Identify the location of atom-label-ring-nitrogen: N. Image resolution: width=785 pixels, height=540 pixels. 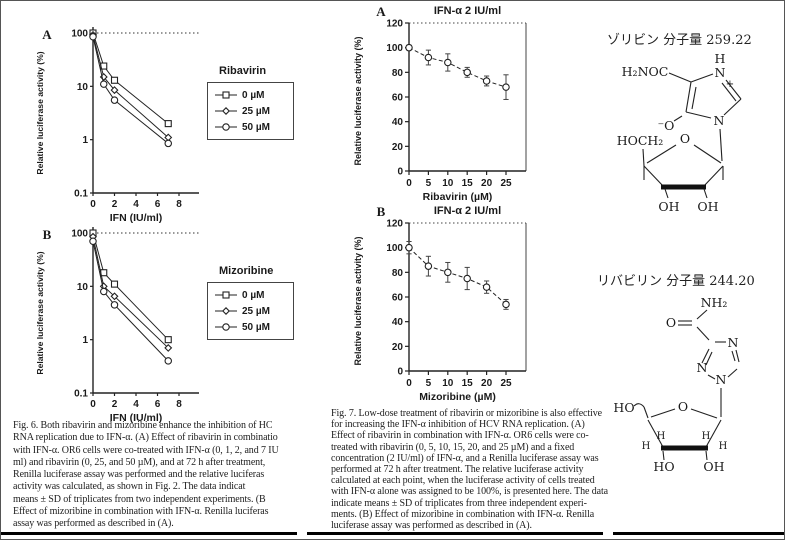
(719, 120).